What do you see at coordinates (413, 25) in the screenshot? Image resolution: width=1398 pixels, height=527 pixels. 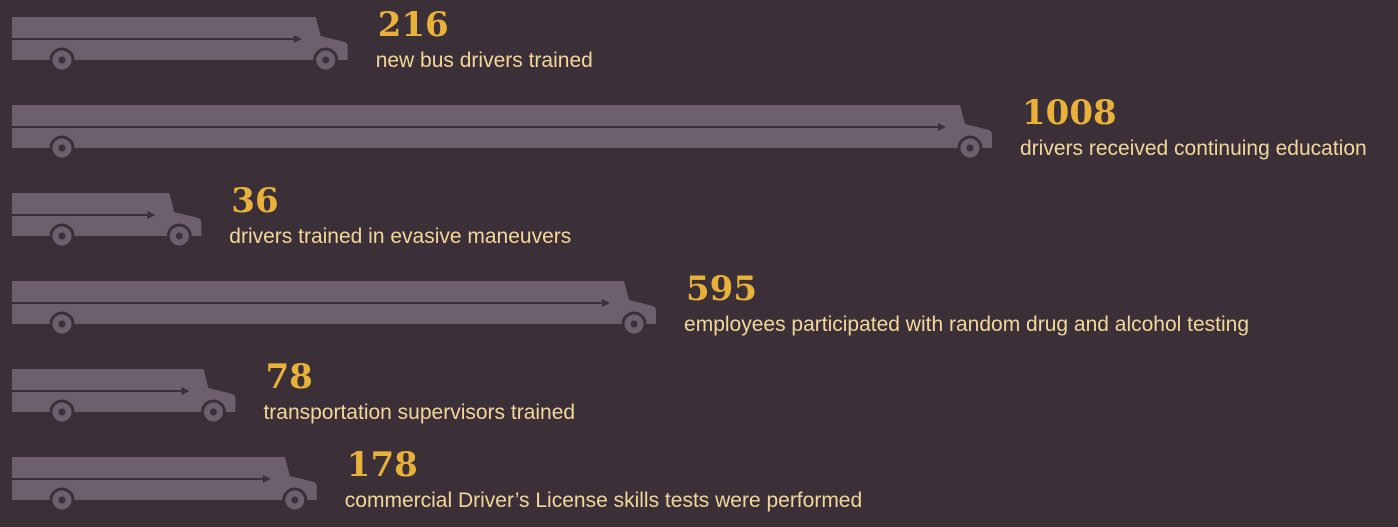 I see `value-label: 216` at bounding box center [413, 25].